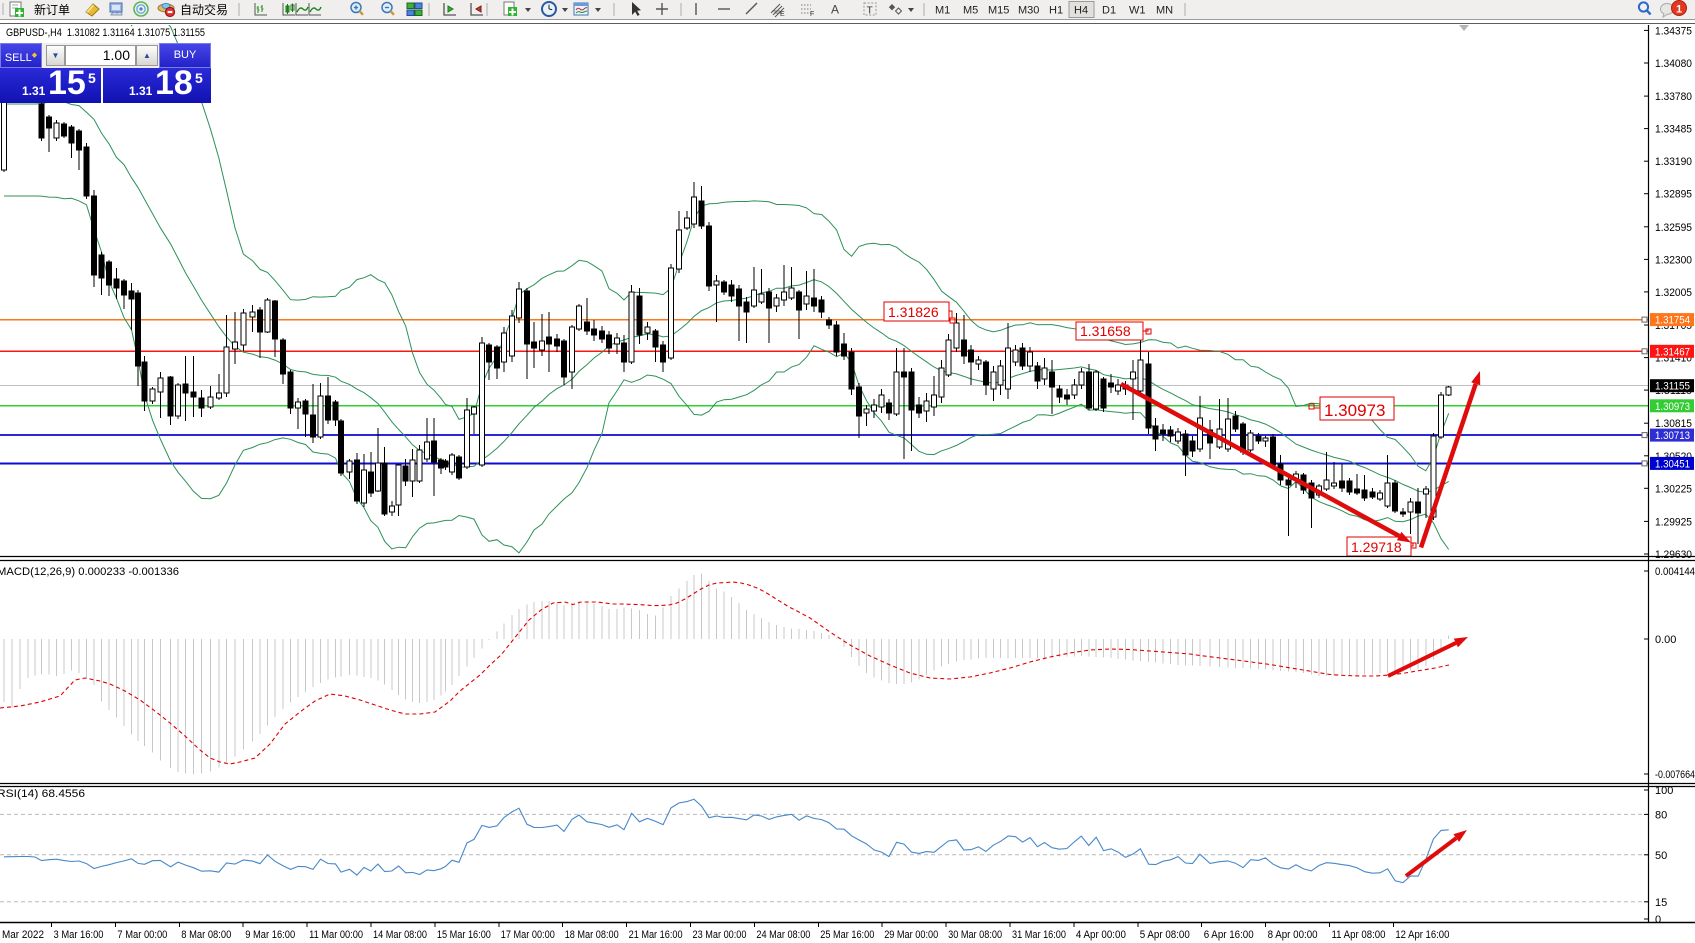  What do you see at coordinates (835, 10) in the screenshot?
I see `svg-text: A` at bounding box center [835, 10].